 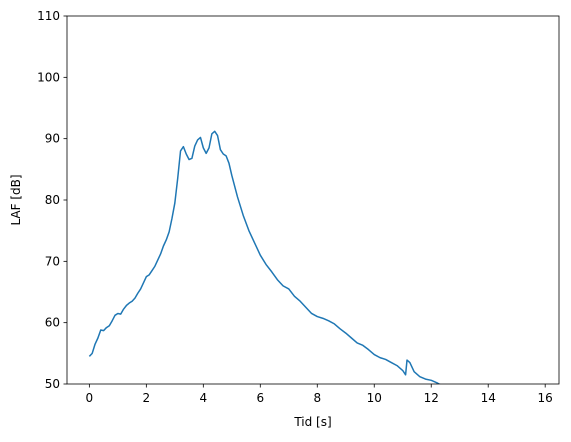 What do you see at coordinates (260, 398) in the screenshot?
I see `x-tick-label: 6` at bounding box center [260, 398].